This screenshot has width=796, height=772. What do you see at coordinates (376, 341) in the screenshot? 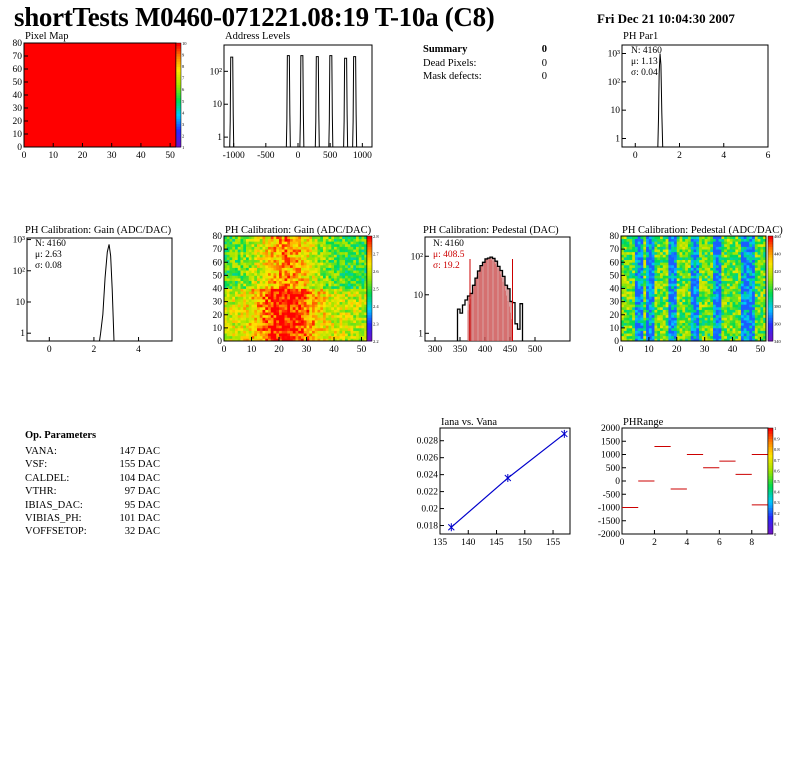
I see `colorbar-label: 2.2` at bounding box center [376, 341].